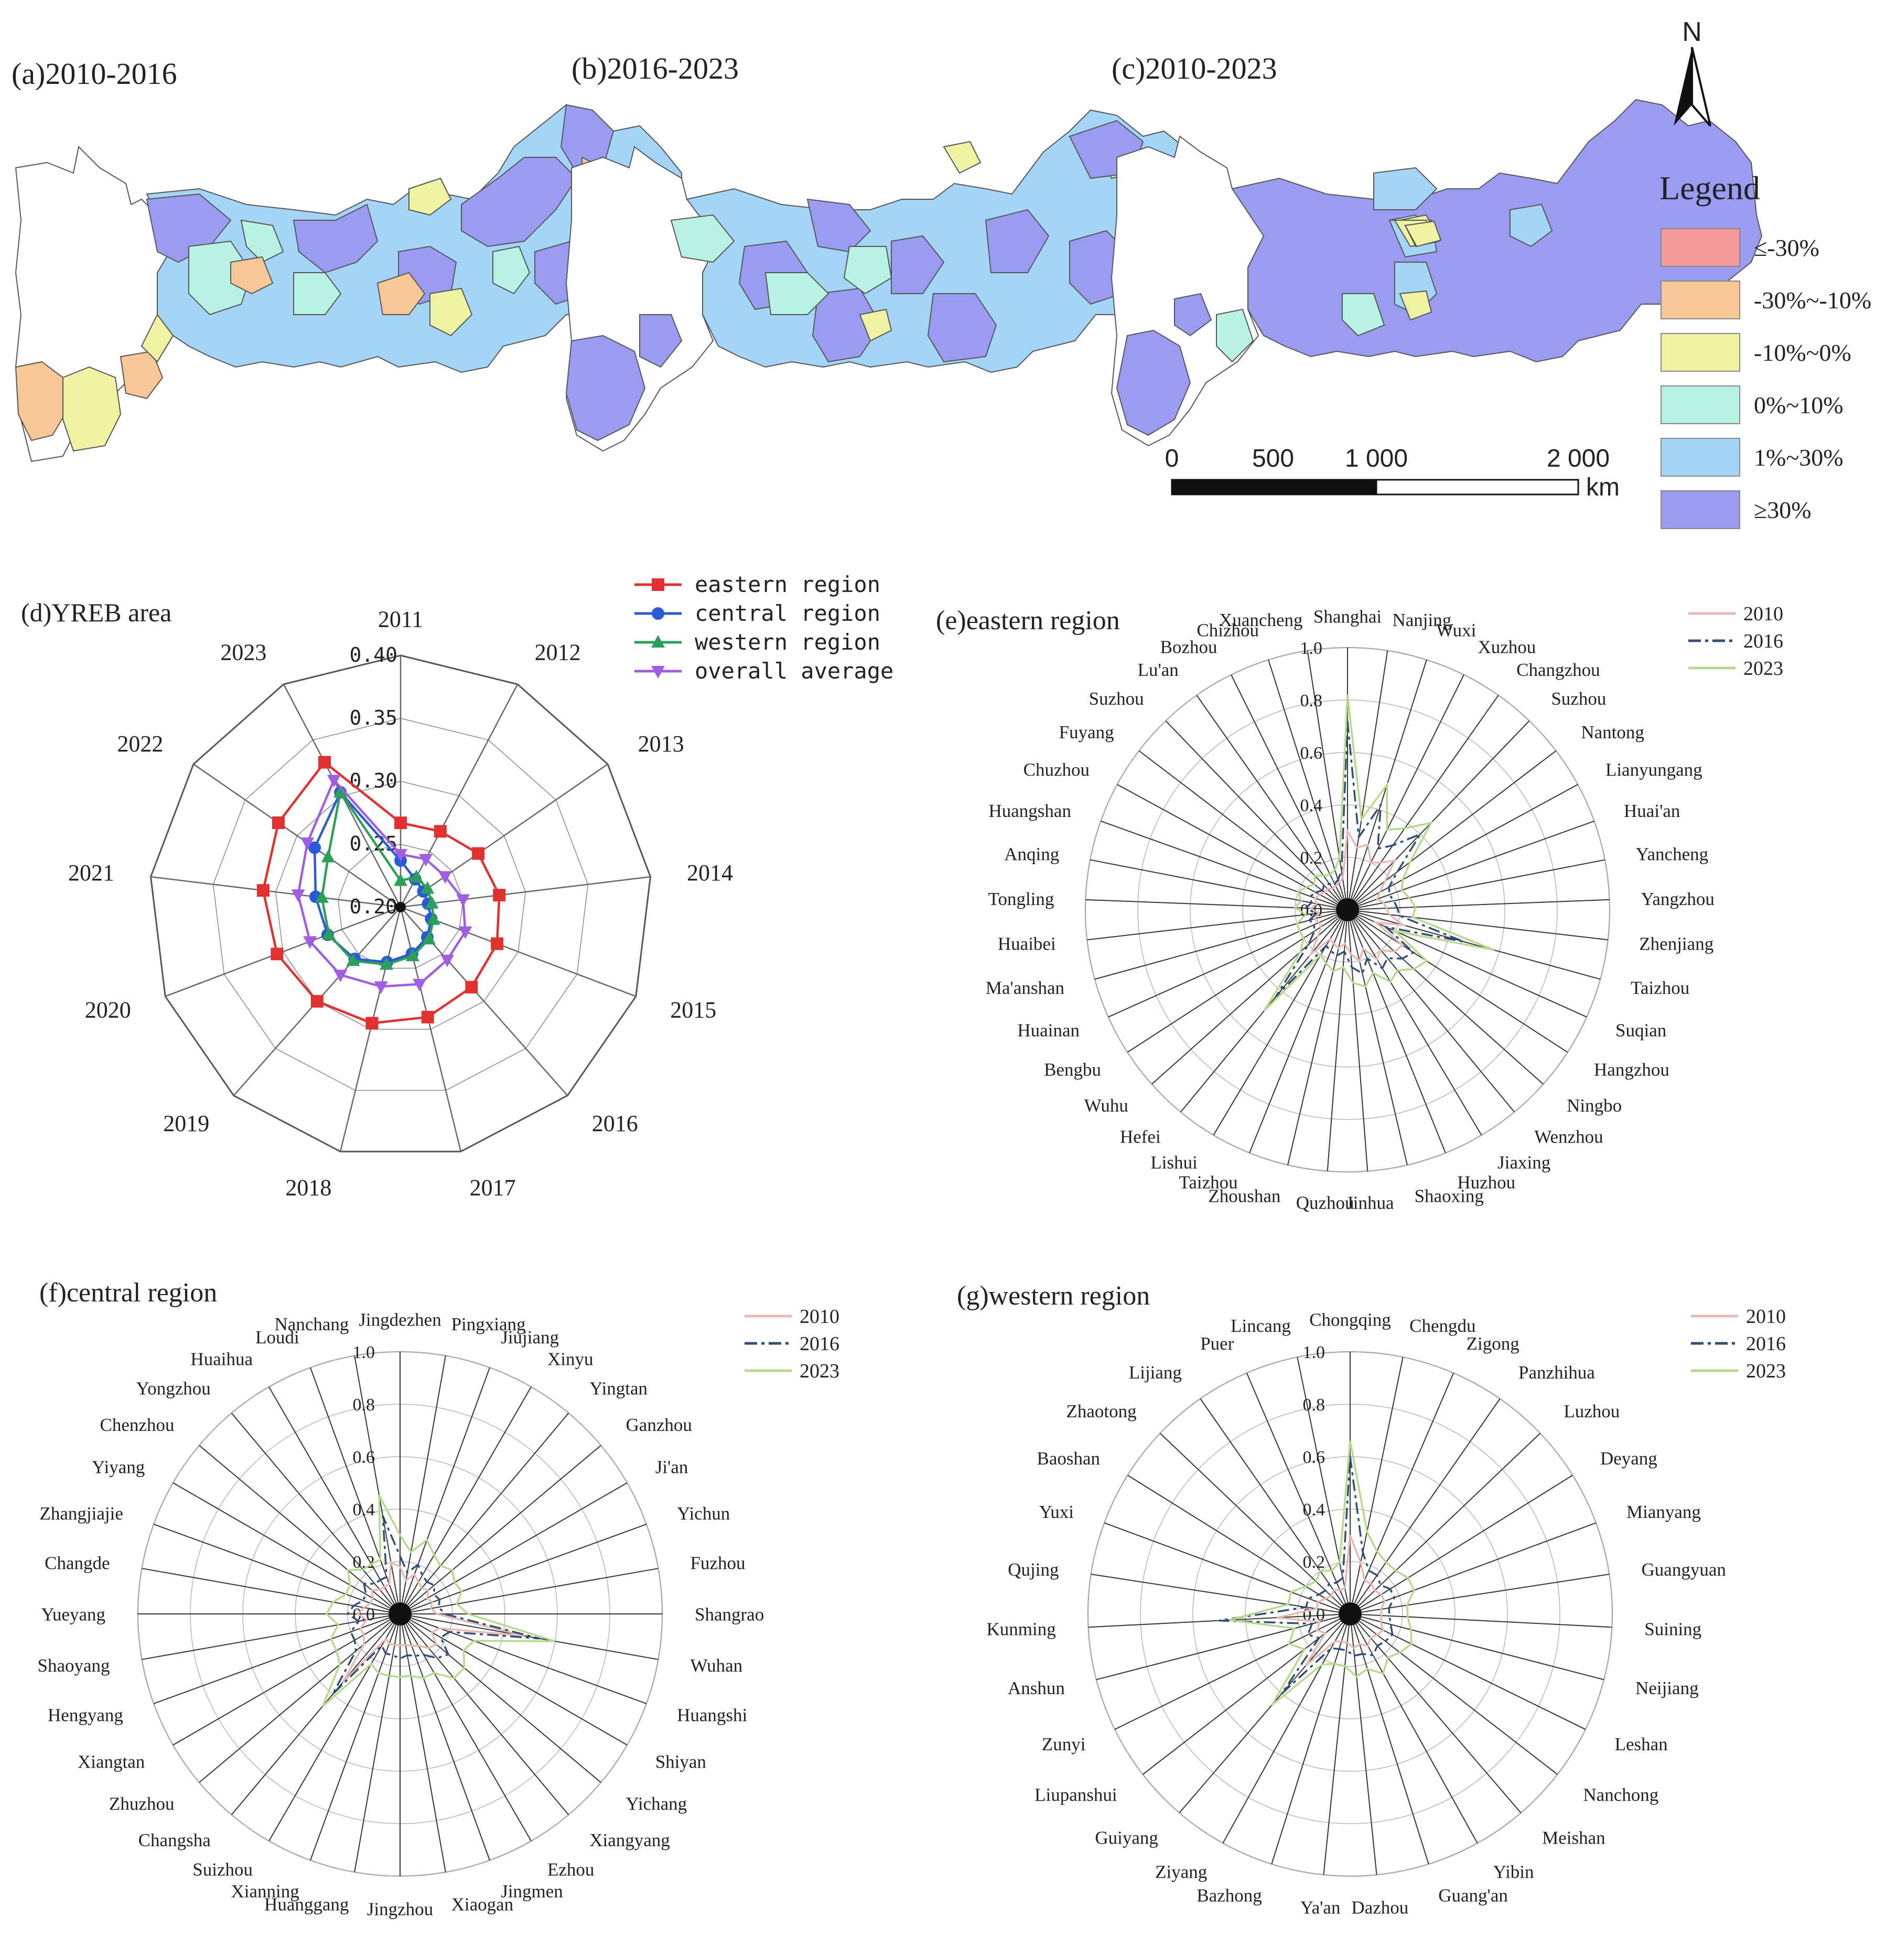 This screenshot has height=1960, width=1897. I want to click on radar-axis-label: 2012, so click(558, 652).